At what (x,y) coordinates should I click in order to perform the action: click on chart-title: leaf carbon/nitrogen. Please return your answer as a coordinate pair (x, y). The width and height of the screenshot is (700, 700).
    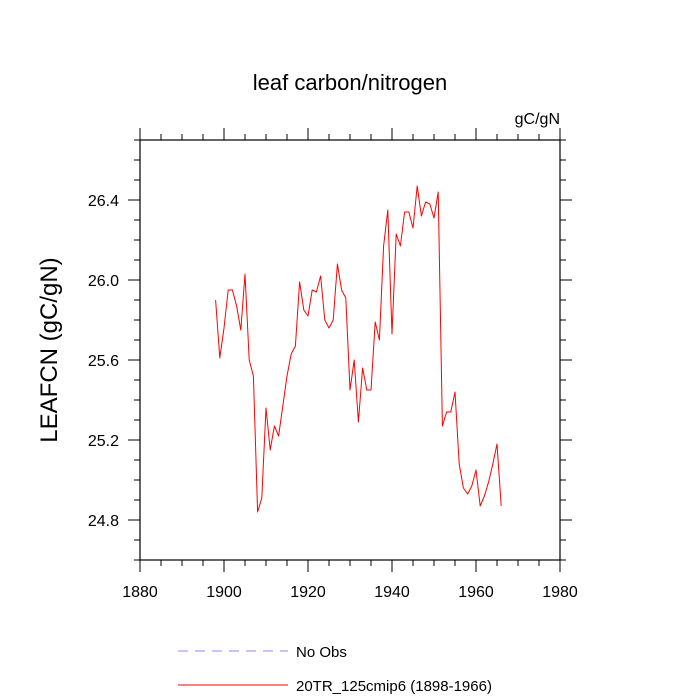
    Looking at the image, I should click on (350, 82).